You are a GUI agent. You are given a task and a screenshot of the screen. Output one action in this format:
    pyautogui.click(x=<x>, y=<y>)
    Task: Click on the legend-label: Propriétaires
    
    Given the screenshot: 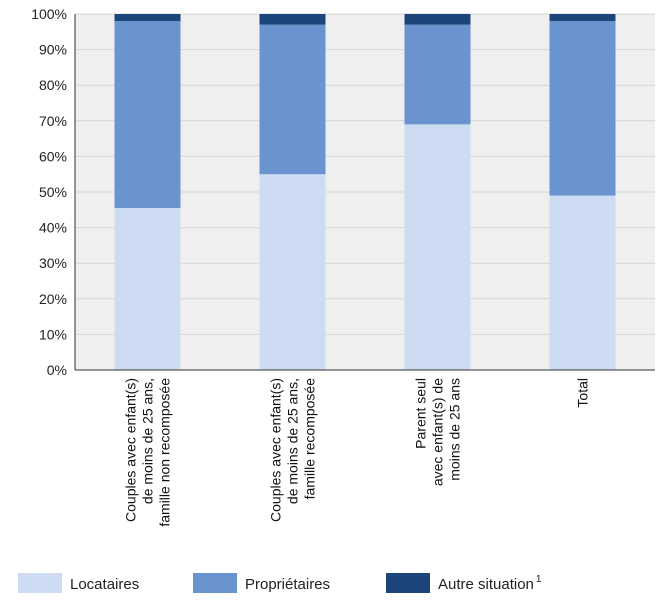 What is the action you would take?
    pyautogui.click(x=287, y=584)
    